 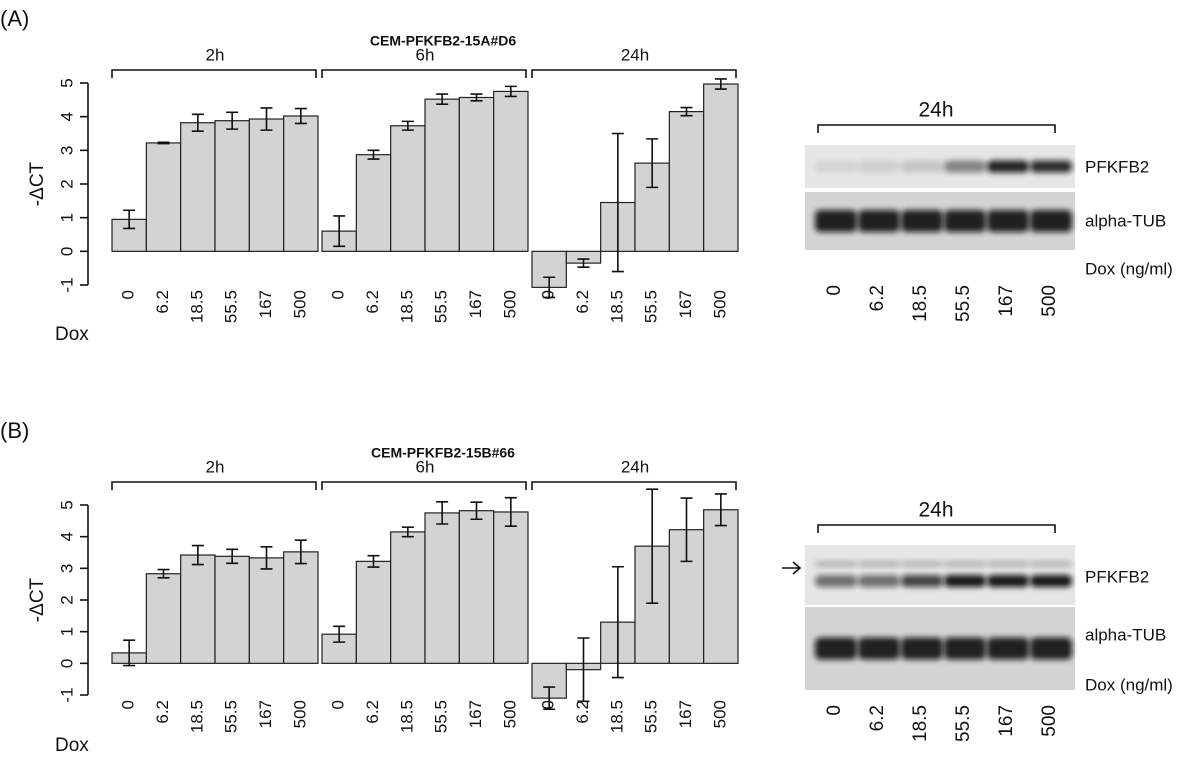 I want to click on blot-lane-label: 167, so click(x=1006, y=721).